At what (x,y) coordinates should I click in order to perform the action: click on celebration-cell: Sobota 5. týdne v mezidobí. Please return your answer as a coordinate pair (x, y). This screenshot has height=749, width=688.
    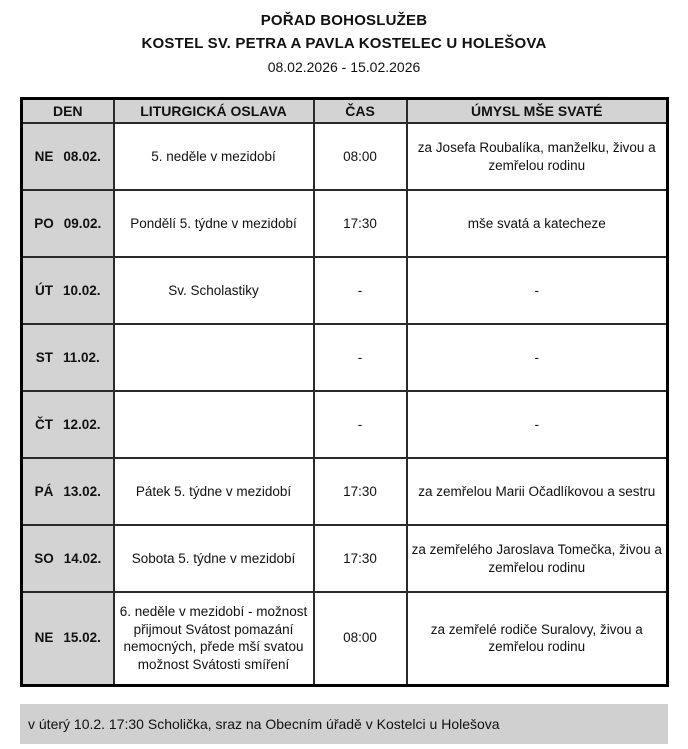
    Looking at the image, I should click on (213, 558).